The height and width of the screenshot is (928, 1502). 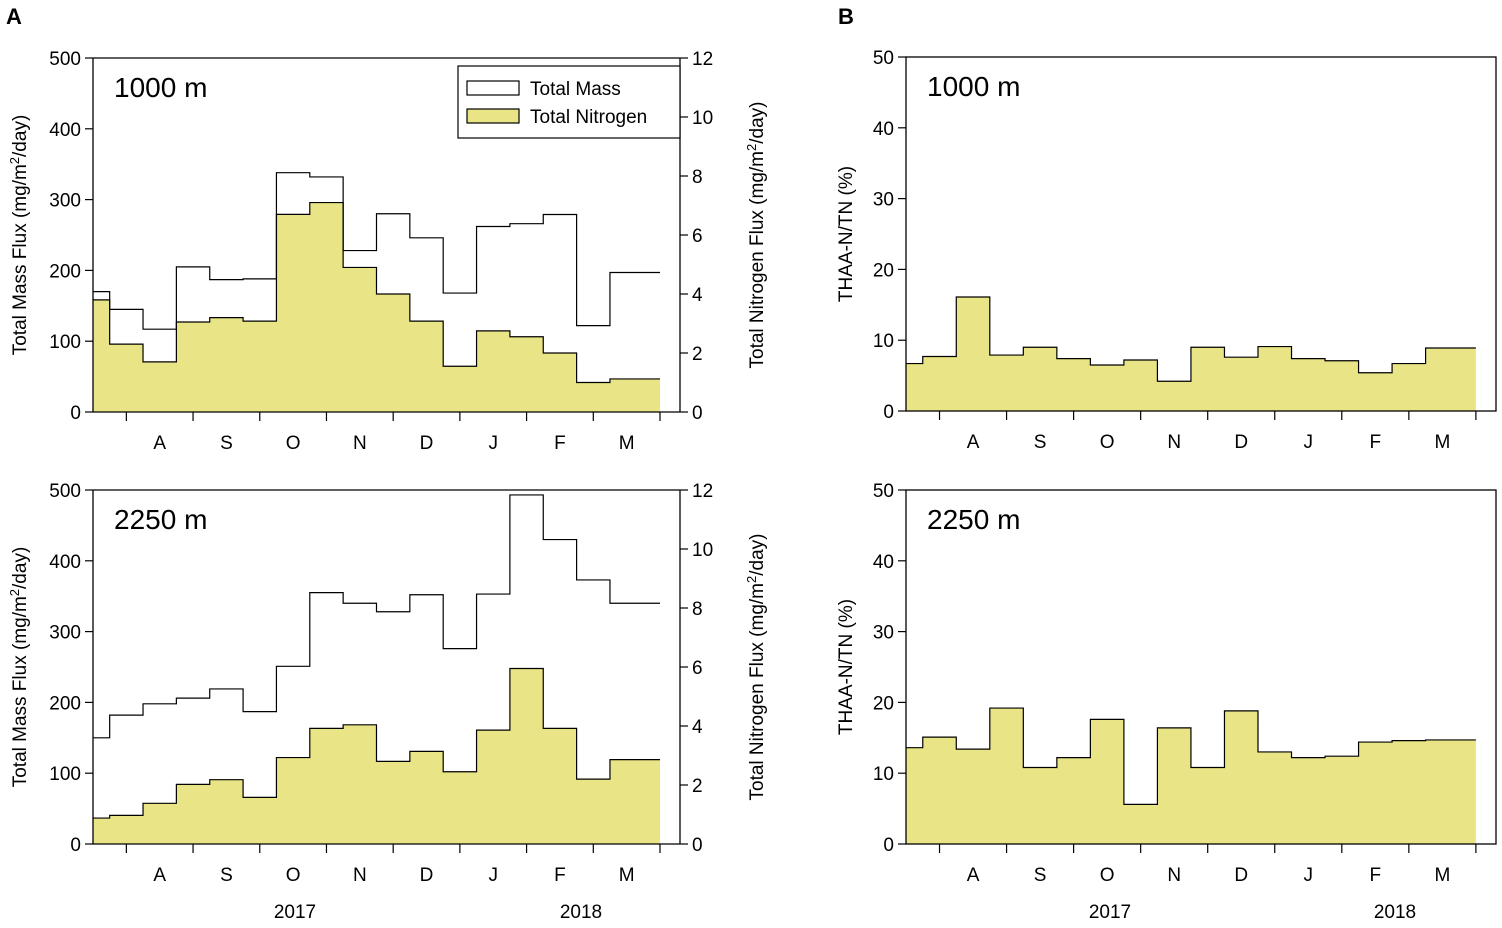 What do you see at coordinates (1174, 442) in the screenshot?
I see `c2-month-label-N: N` at bounding box center [1174, 442].